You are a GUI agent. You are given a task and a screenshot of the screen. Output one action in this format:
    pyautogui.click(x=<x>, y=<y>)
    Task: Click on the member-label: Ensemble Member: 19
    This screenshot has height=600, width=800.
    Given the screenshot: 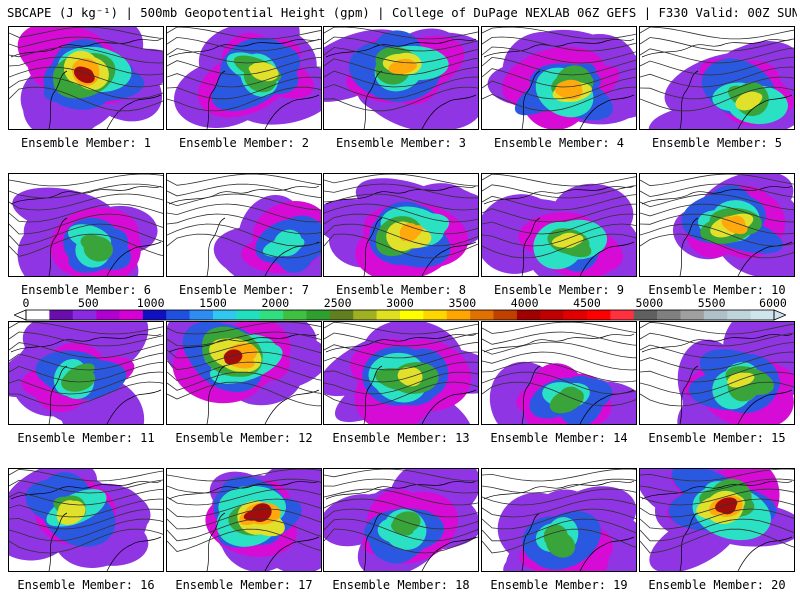 What is the action you would take?
    pyautogui.click(x=559, y=585)
    